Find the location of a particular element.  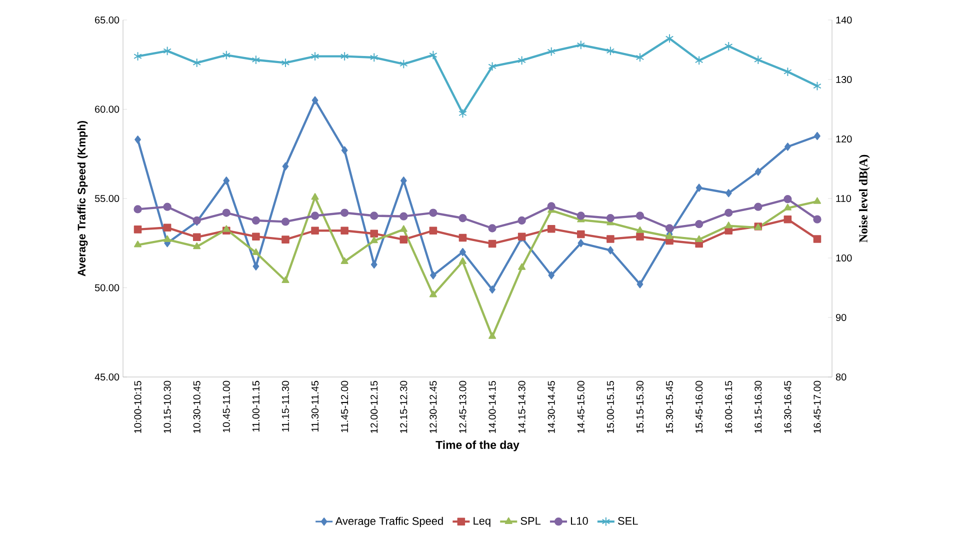

x-tick-label: 11.30-11.45 is located at coordinates (315, 406).